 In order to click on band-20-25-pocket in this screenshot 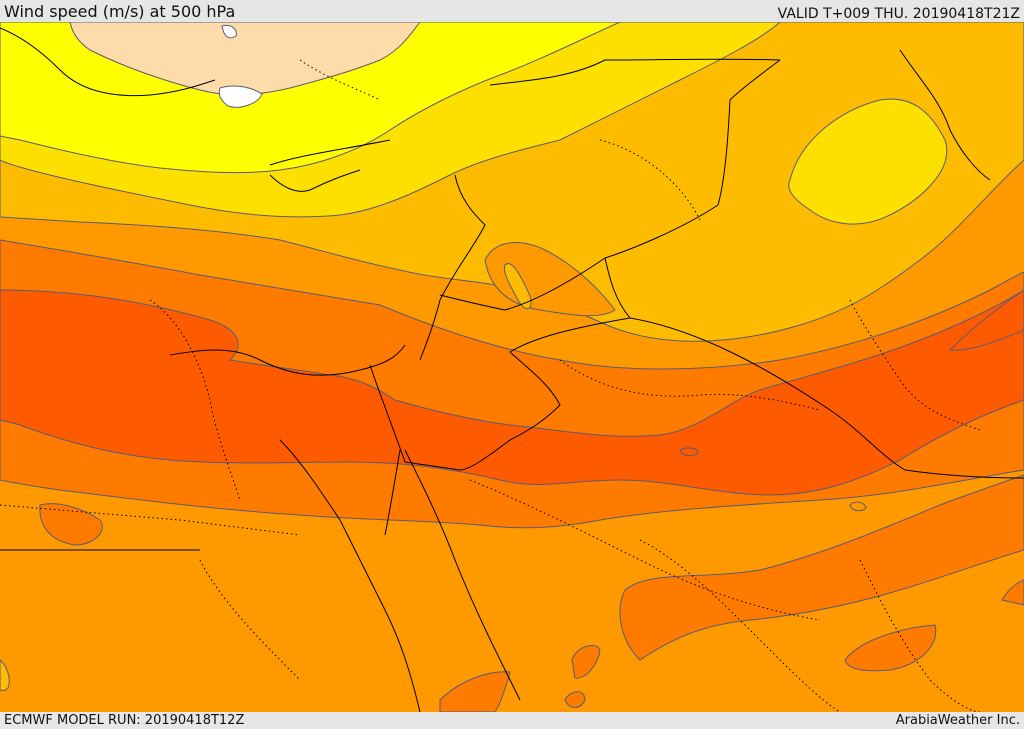, I will do `click(517, 286)`.